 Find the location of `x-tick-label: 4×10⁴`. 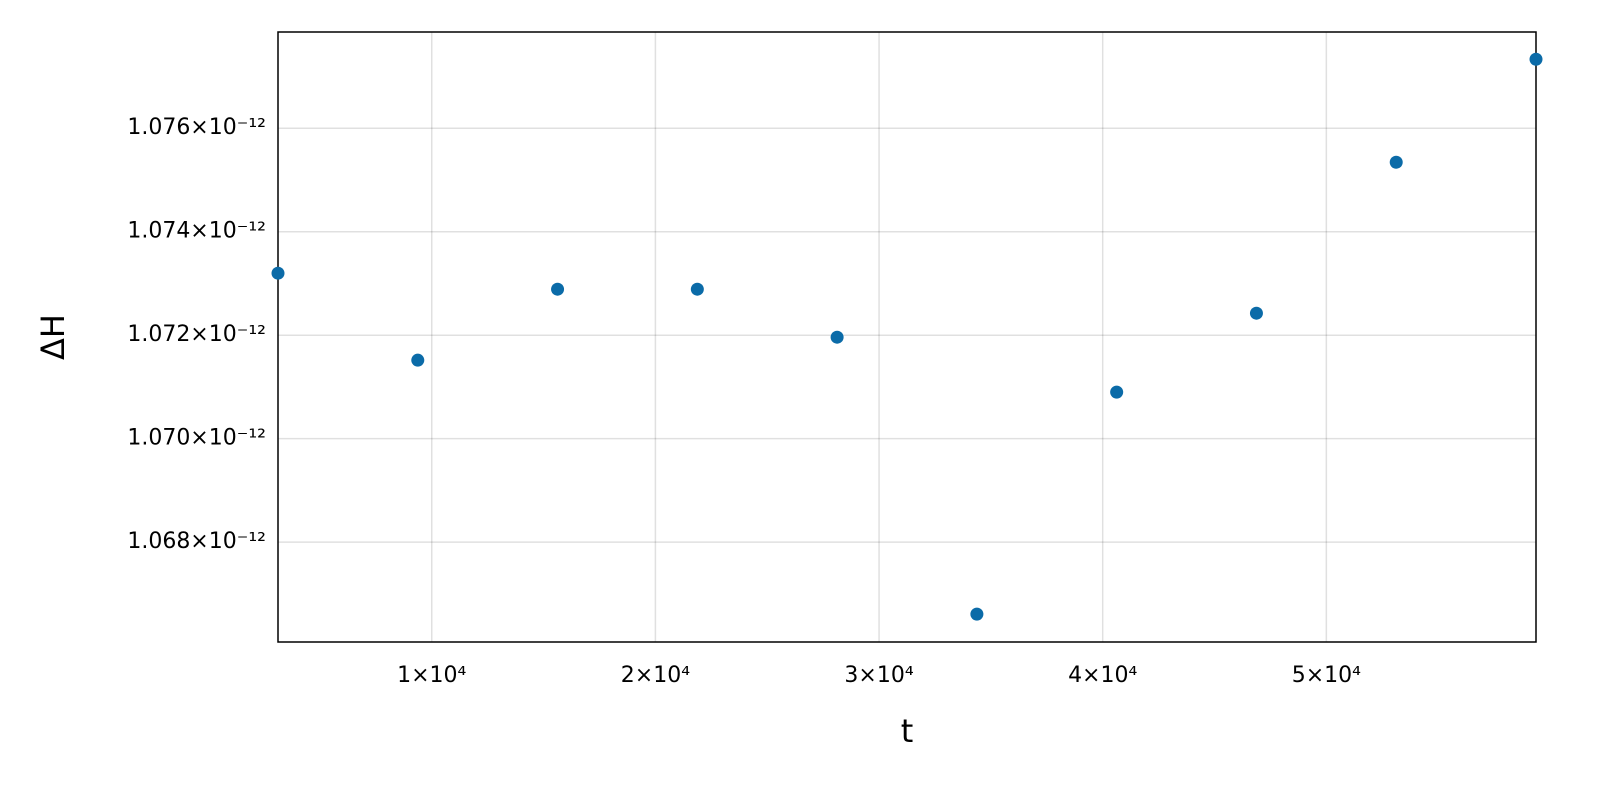

x-tick-label: 4×10⁴ is located at coordinates (1102, 675).